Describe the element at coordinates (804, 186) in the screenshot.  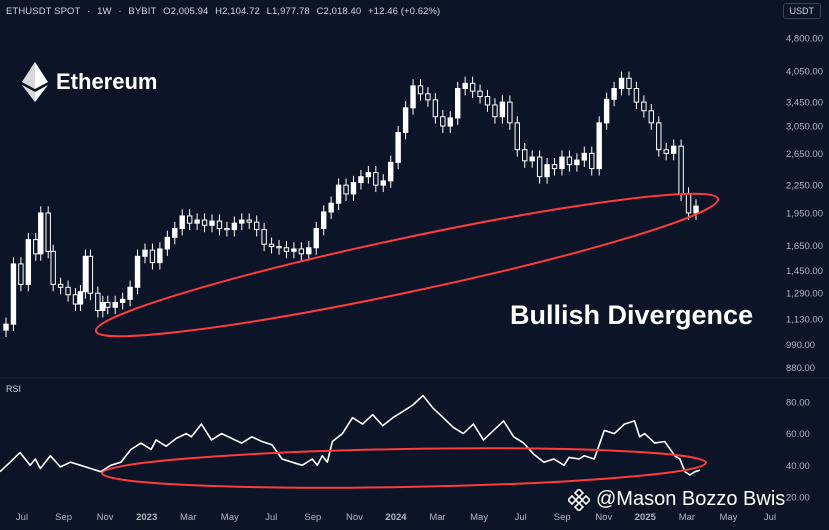
I see `price-tick-label: 2,250.00` at that location.